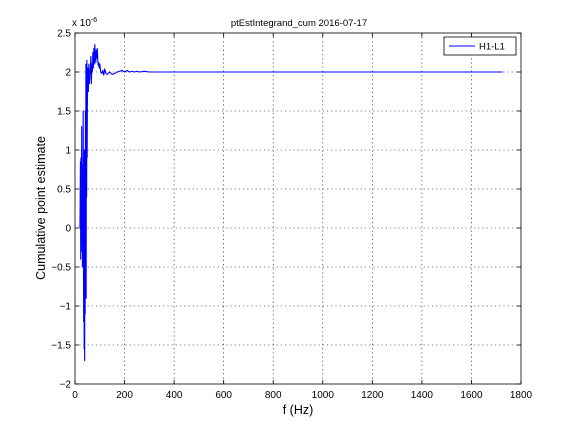 The image size is (576, 432). I want to click on x-tick-label: 1200, so click(372, 395).